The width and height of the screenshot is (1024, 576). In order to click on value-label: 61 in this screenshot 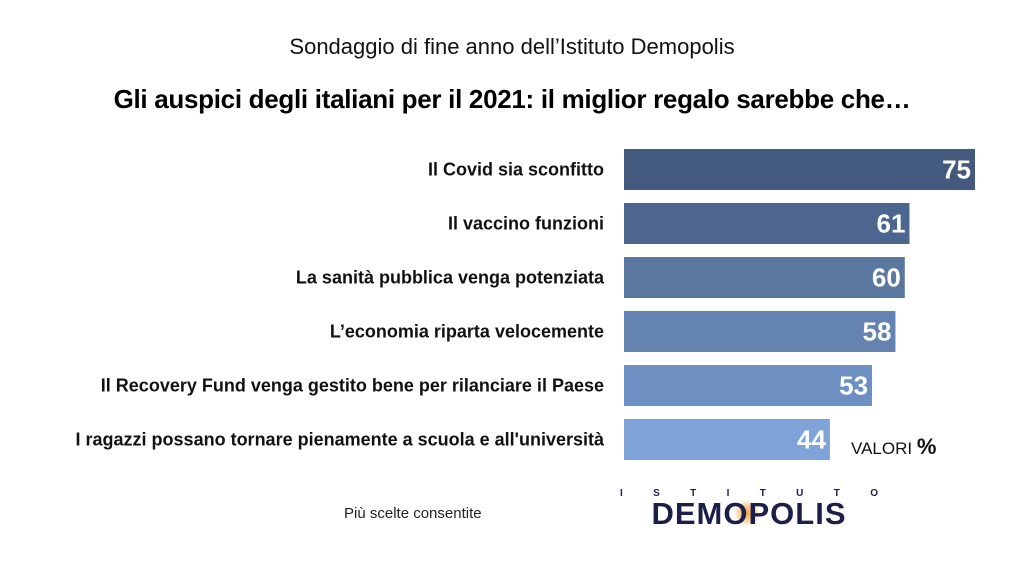, I will do `click(891, 224)`.